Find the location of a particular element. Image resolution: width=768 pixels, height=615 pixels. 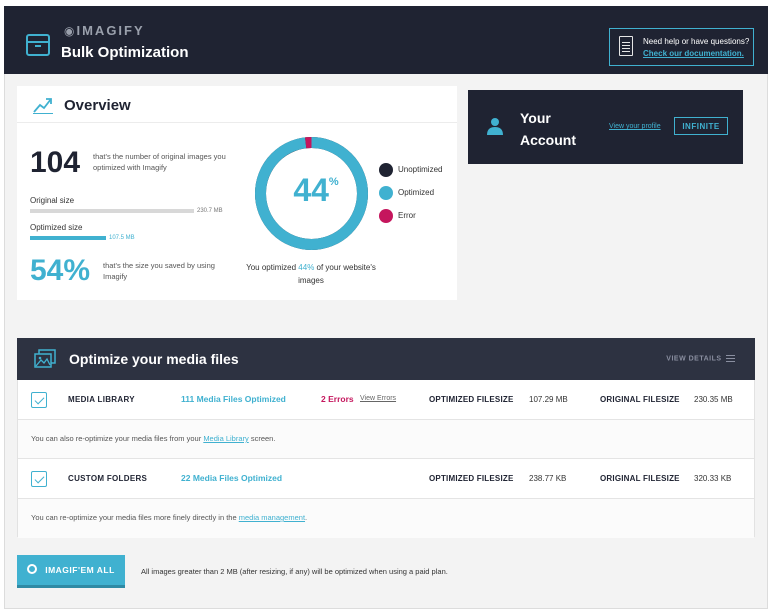

saved-percentage: 54% is located at coordinates (60, 270).